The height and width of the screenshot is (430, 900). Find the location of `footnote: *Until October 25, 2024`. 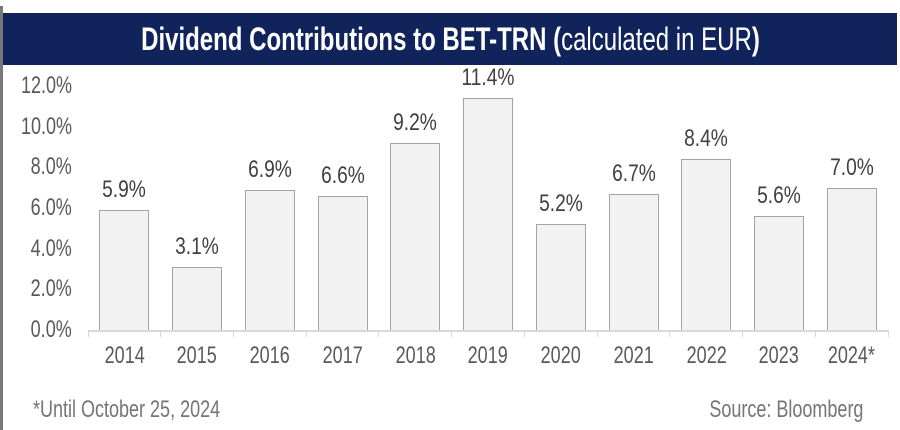

footnote: *Until October 25, 2024 is located at coordinates (157, 410).